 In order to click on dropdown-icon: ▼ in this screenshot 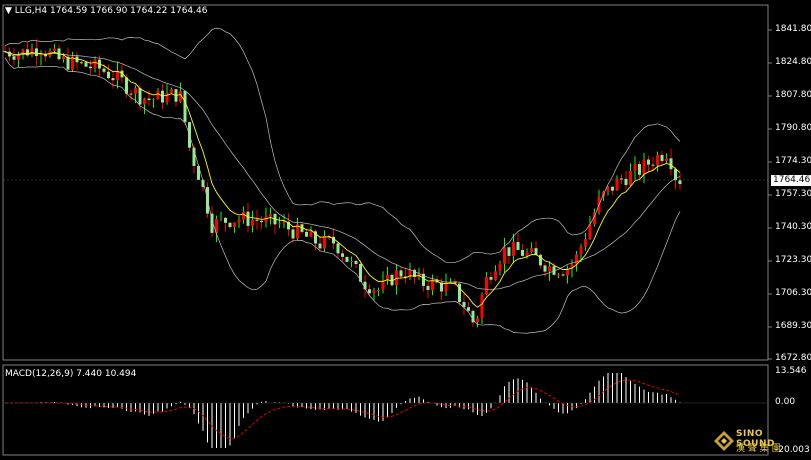, I will do `click(8, 11)`.